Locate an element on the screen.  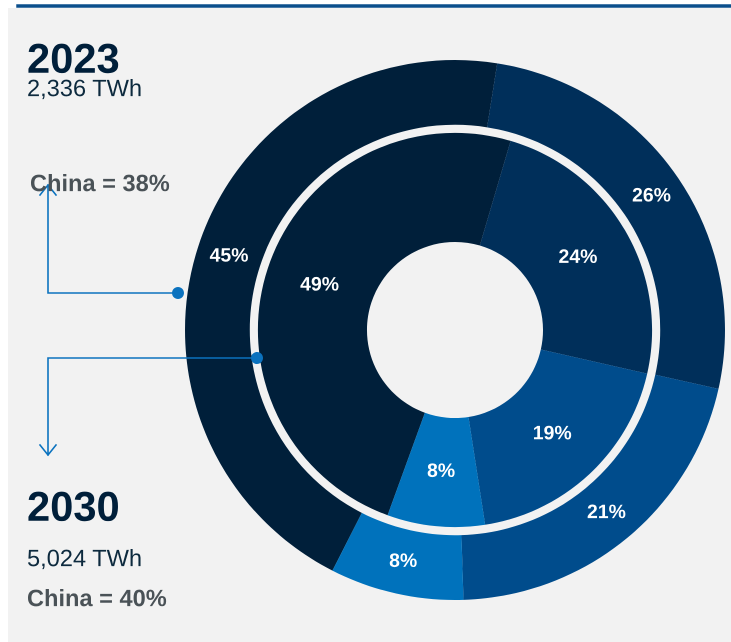
data-label: 24% is located at coordinates (578, 256).